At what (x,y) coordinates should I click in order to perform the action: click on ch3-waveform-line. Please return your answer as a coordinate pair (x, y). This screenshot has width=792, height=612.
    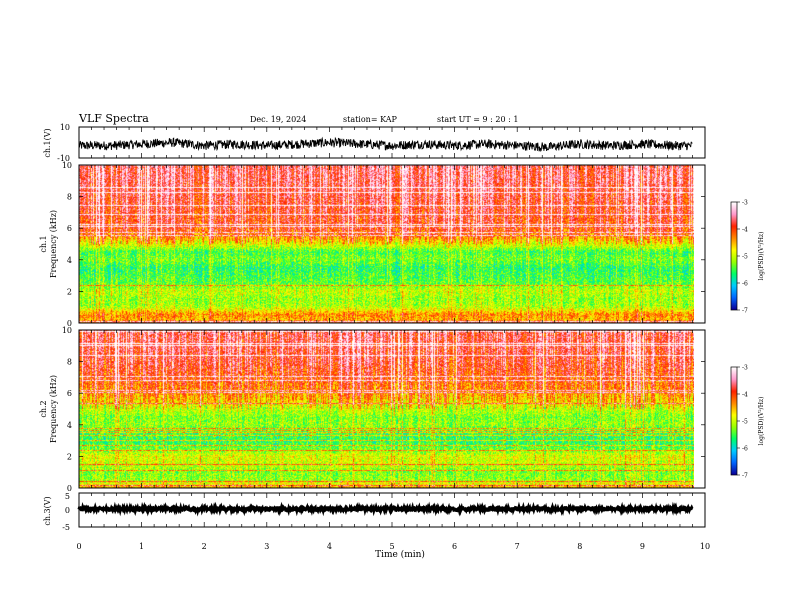
    Looking at the image, I should click on (385, 509).